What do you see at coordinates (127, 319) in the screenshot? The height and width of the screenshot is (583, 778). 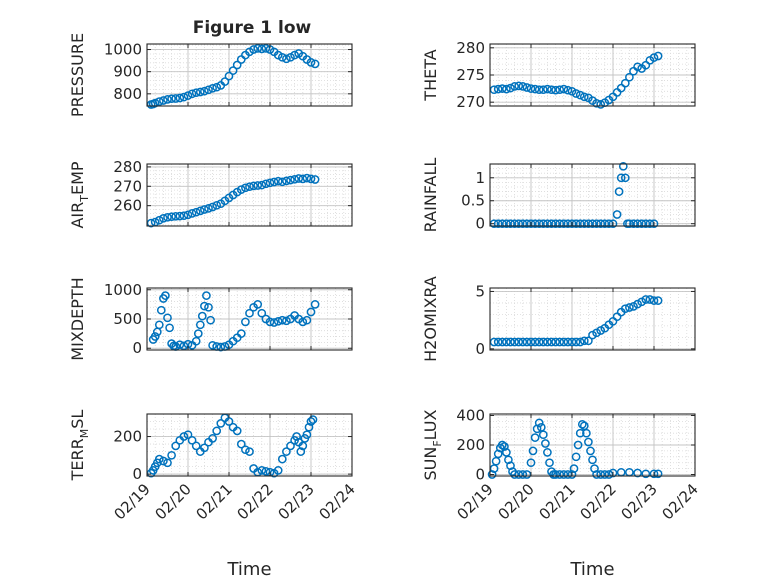 I see `ytick-label: 500` at bounding box center [127, 319].